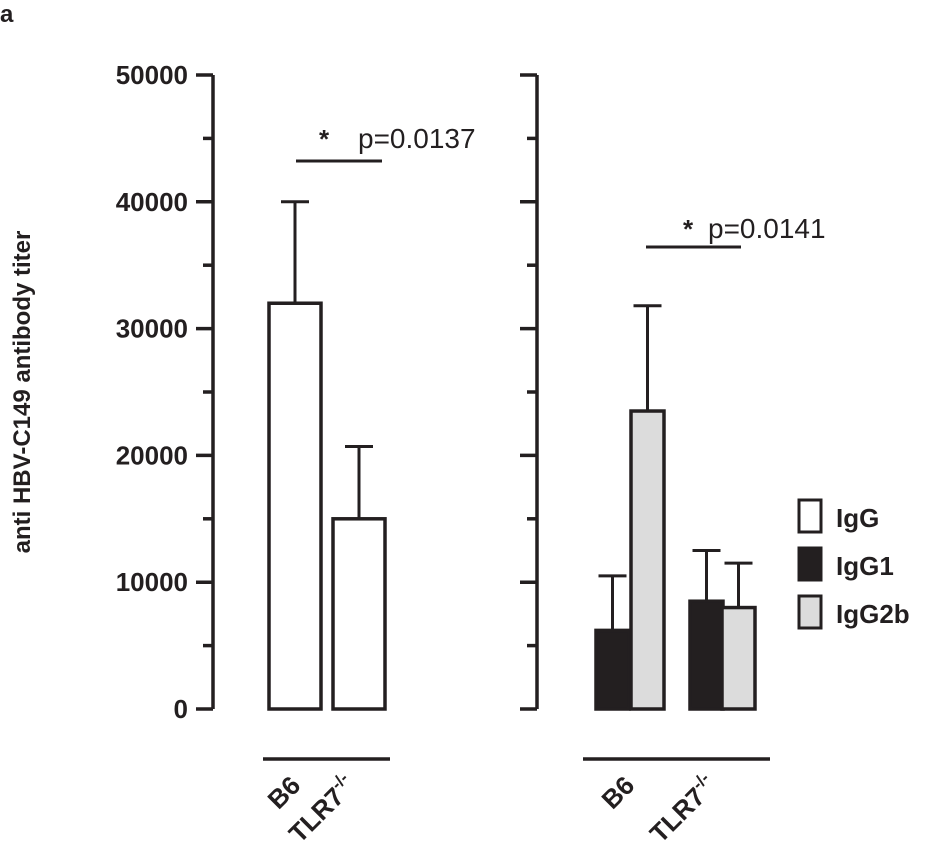  I want to click on legend: IgG IgG1 IgG2b, so click(853, 564).